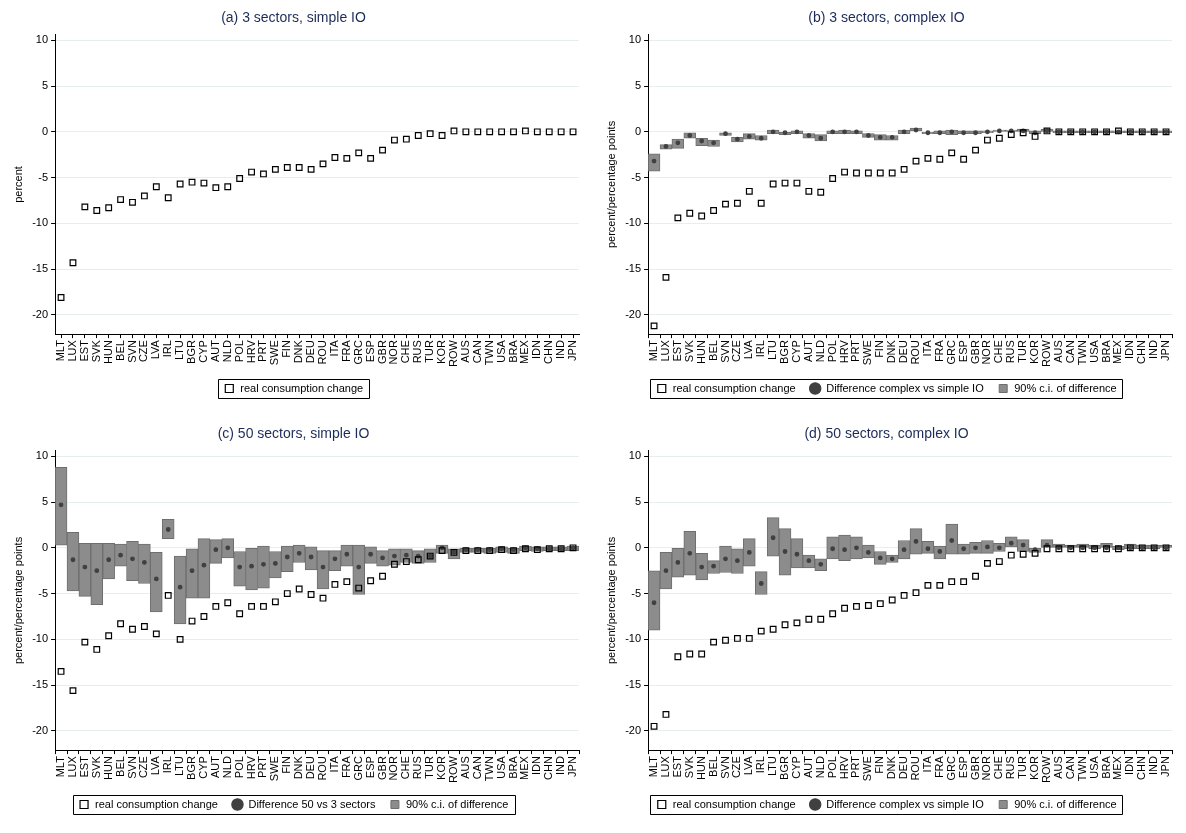 This screenshot has height=833, width=1186. What do you see at coordinates (17, 184) in the screenshot?
I see `y-axis-title: percent` at bounding box center [17, 184].